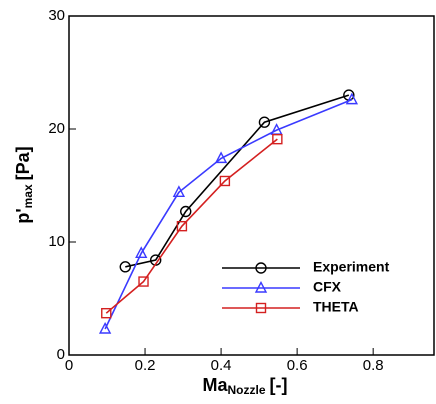 The width and height of the screenshot is (436, 404). I want to click on legend-label: Experiment, so click(351, 267).